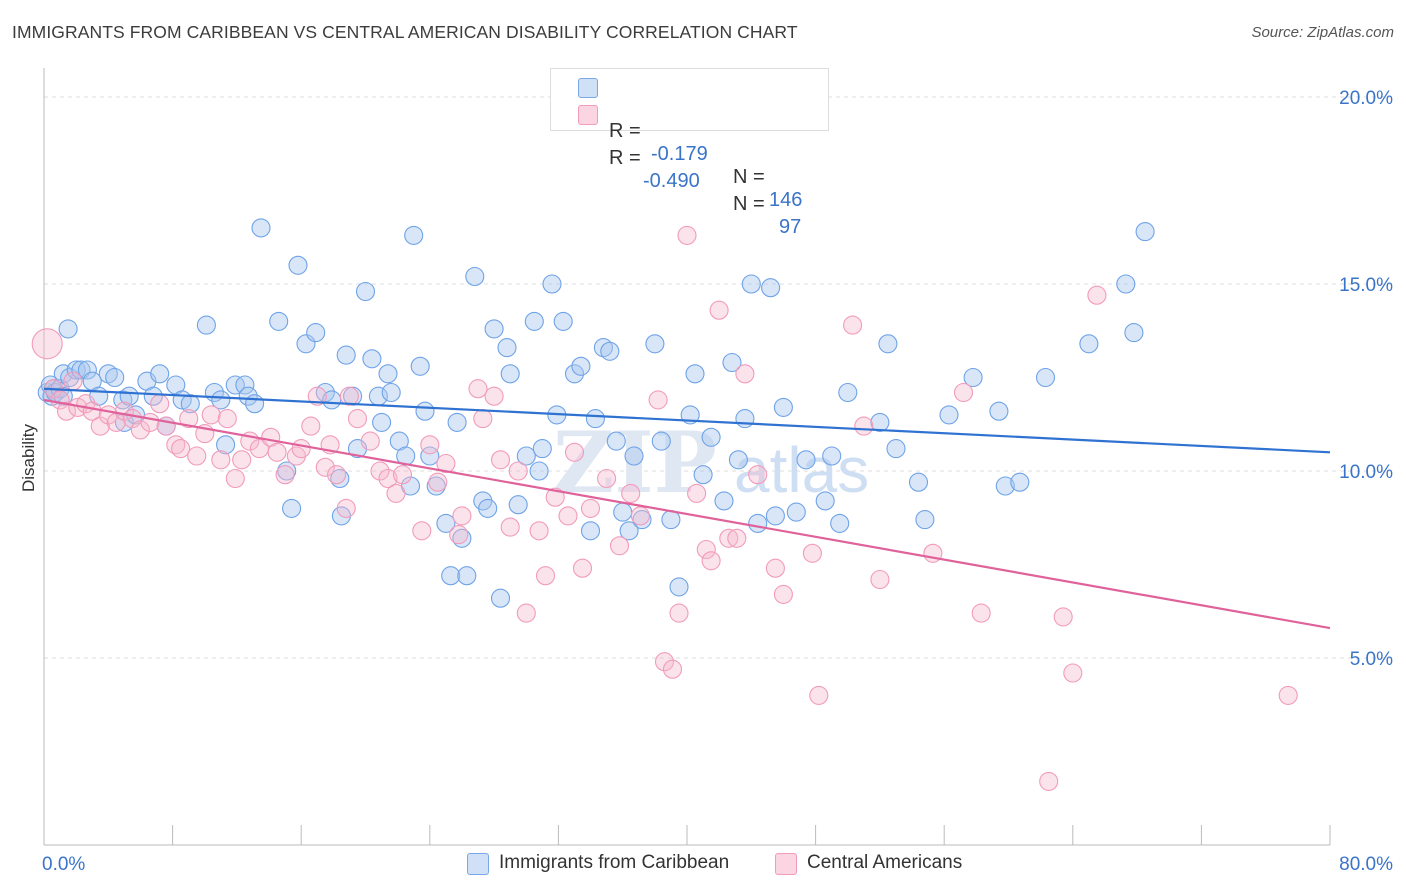 The image size is (1406, 892). I want to click on r-value-central-american: -0.490, so click(671, 181).